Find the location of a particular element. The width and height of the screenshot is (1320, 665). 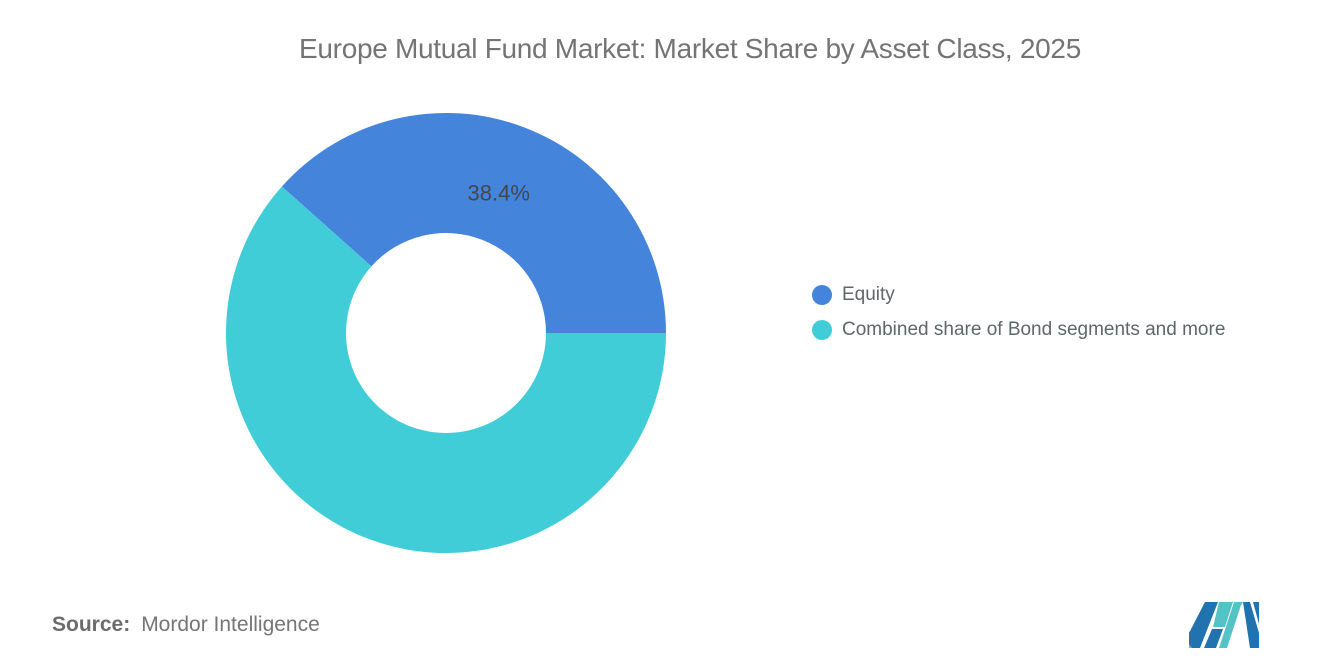

logo-shape-right-teal-notch is located at coordinates (1239, 607).